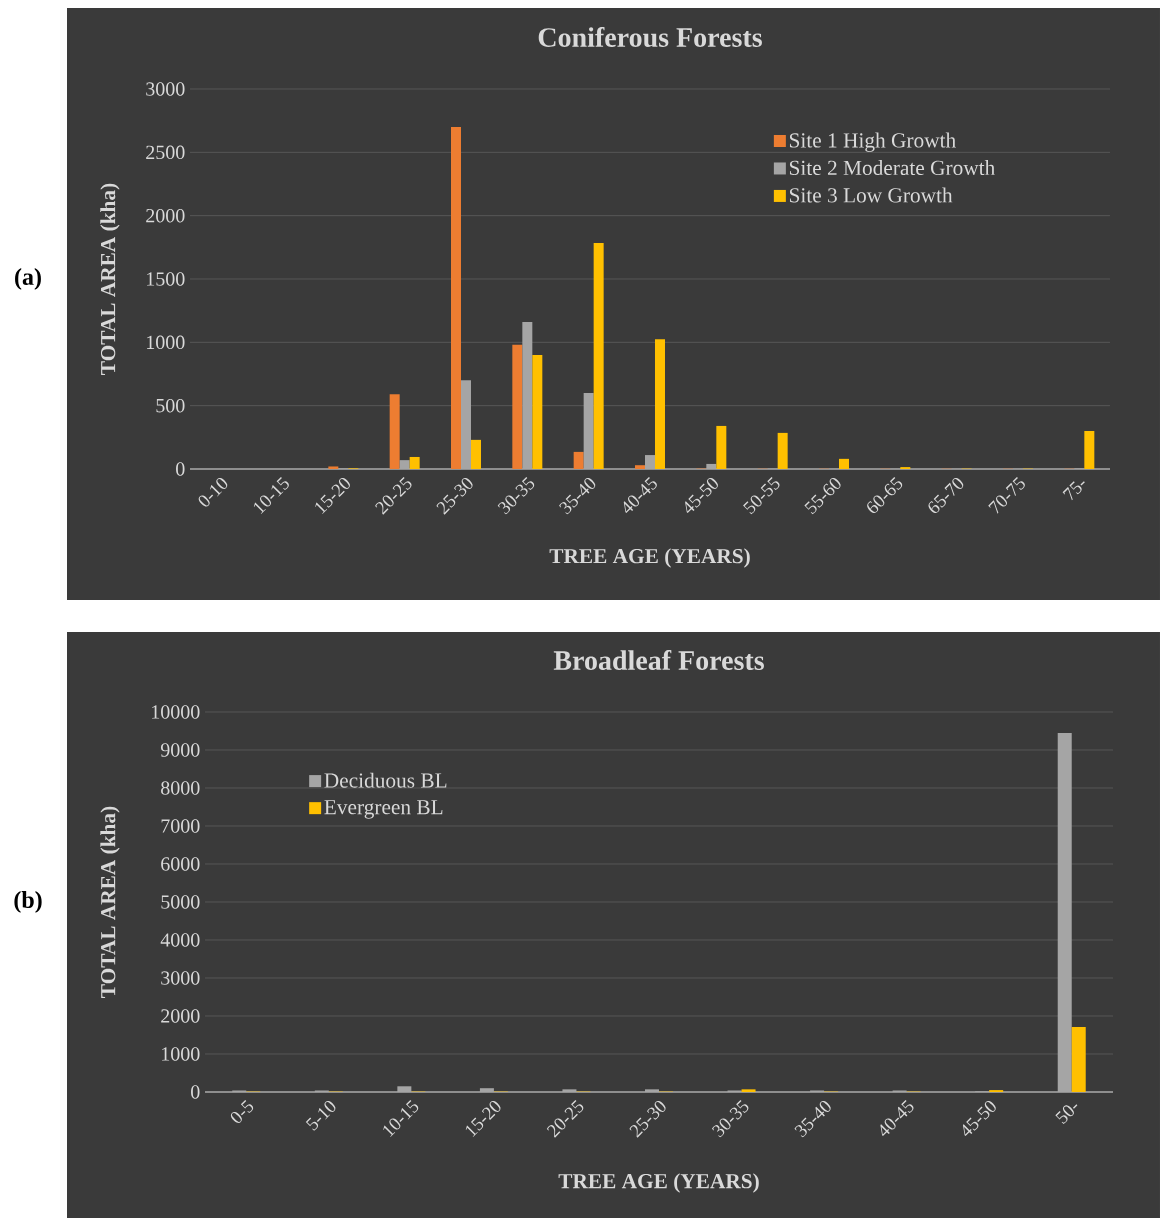 The height and width of the screenshot is (1218, 1160). I want to click on x-tick-label: 0-10, so click(213, 492).